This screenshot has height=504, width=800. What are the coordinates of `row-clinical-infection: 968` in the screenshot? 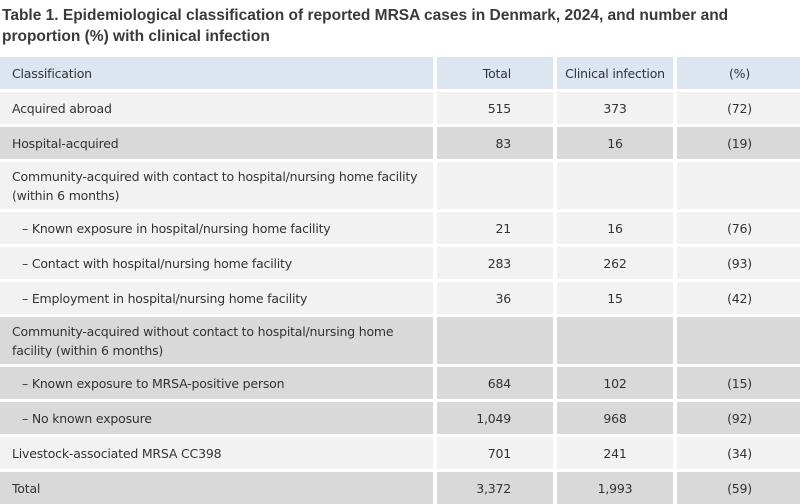 It's located at (615, 418).